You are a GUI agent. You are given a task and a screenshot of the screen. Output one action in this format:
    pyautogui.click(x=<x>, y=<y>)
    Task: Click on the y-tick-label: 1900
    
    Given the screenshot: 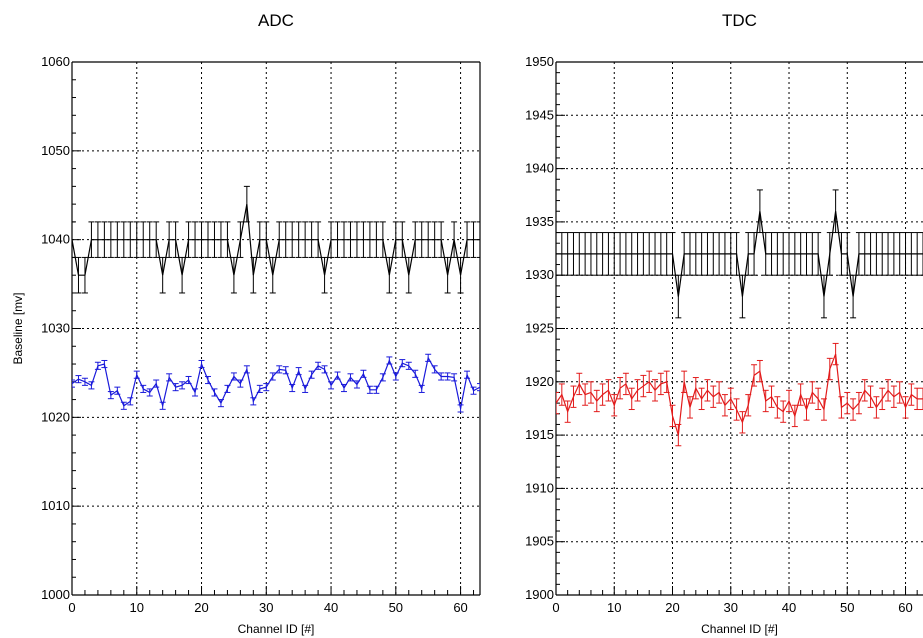 What is the action you would take?
    pyautogui.click(x=539, y=594)
    